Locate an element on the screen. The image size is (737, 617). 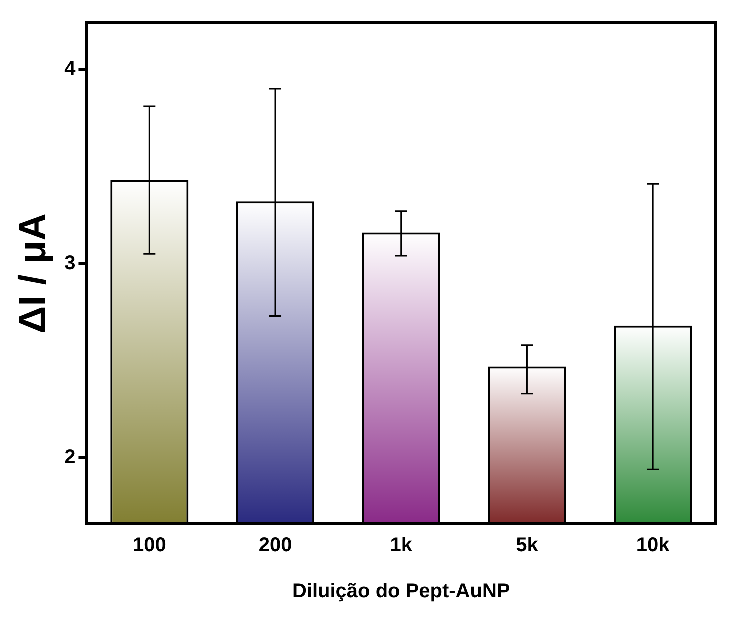
x-tick-label: 1k is located at coordinates (402, 545).